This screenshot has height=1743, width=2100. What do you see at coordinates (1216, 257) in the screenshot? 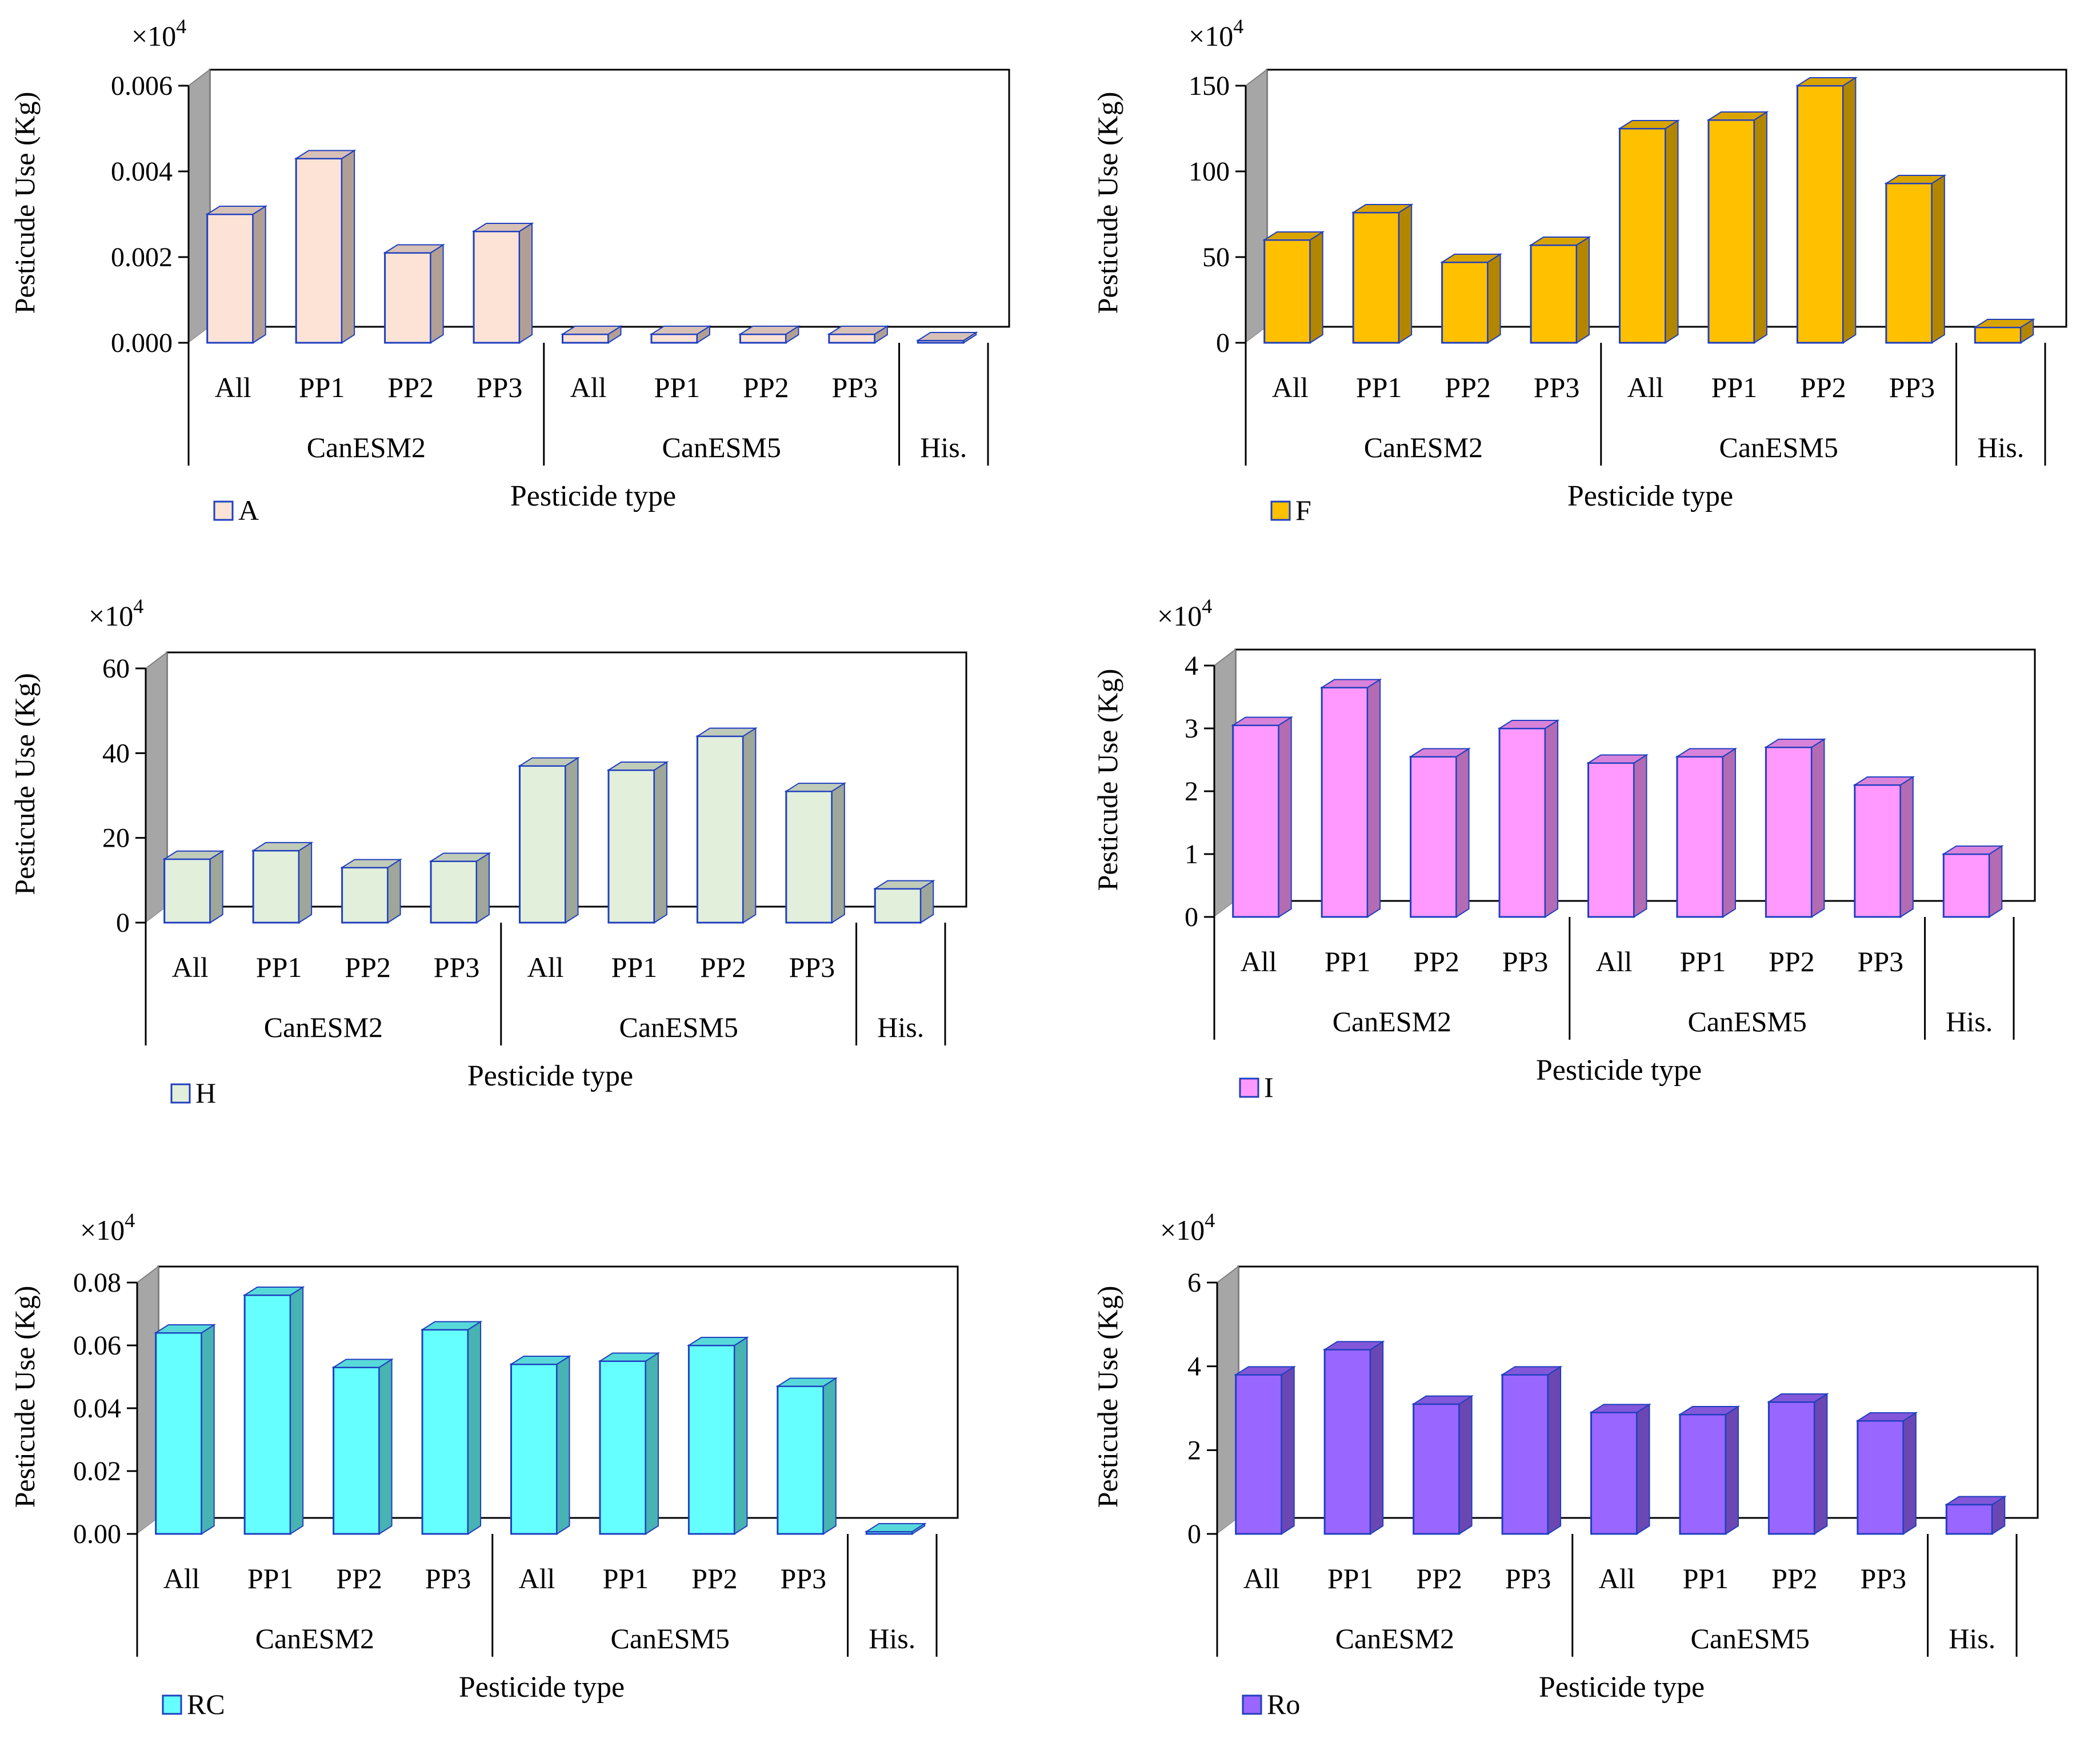
I see `y-tick-label: 50` at bounding box center [1216, 257].